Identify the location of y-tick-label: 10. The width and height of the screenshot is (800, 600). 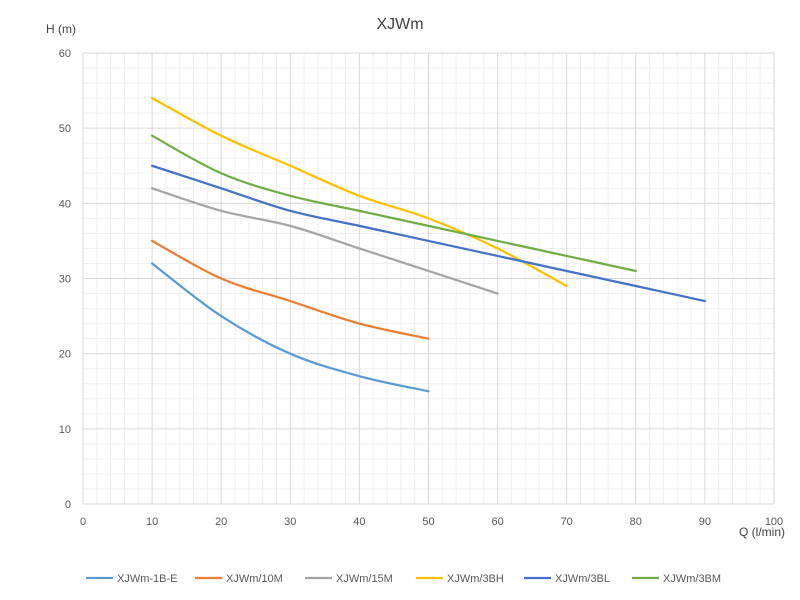
(65, 430).